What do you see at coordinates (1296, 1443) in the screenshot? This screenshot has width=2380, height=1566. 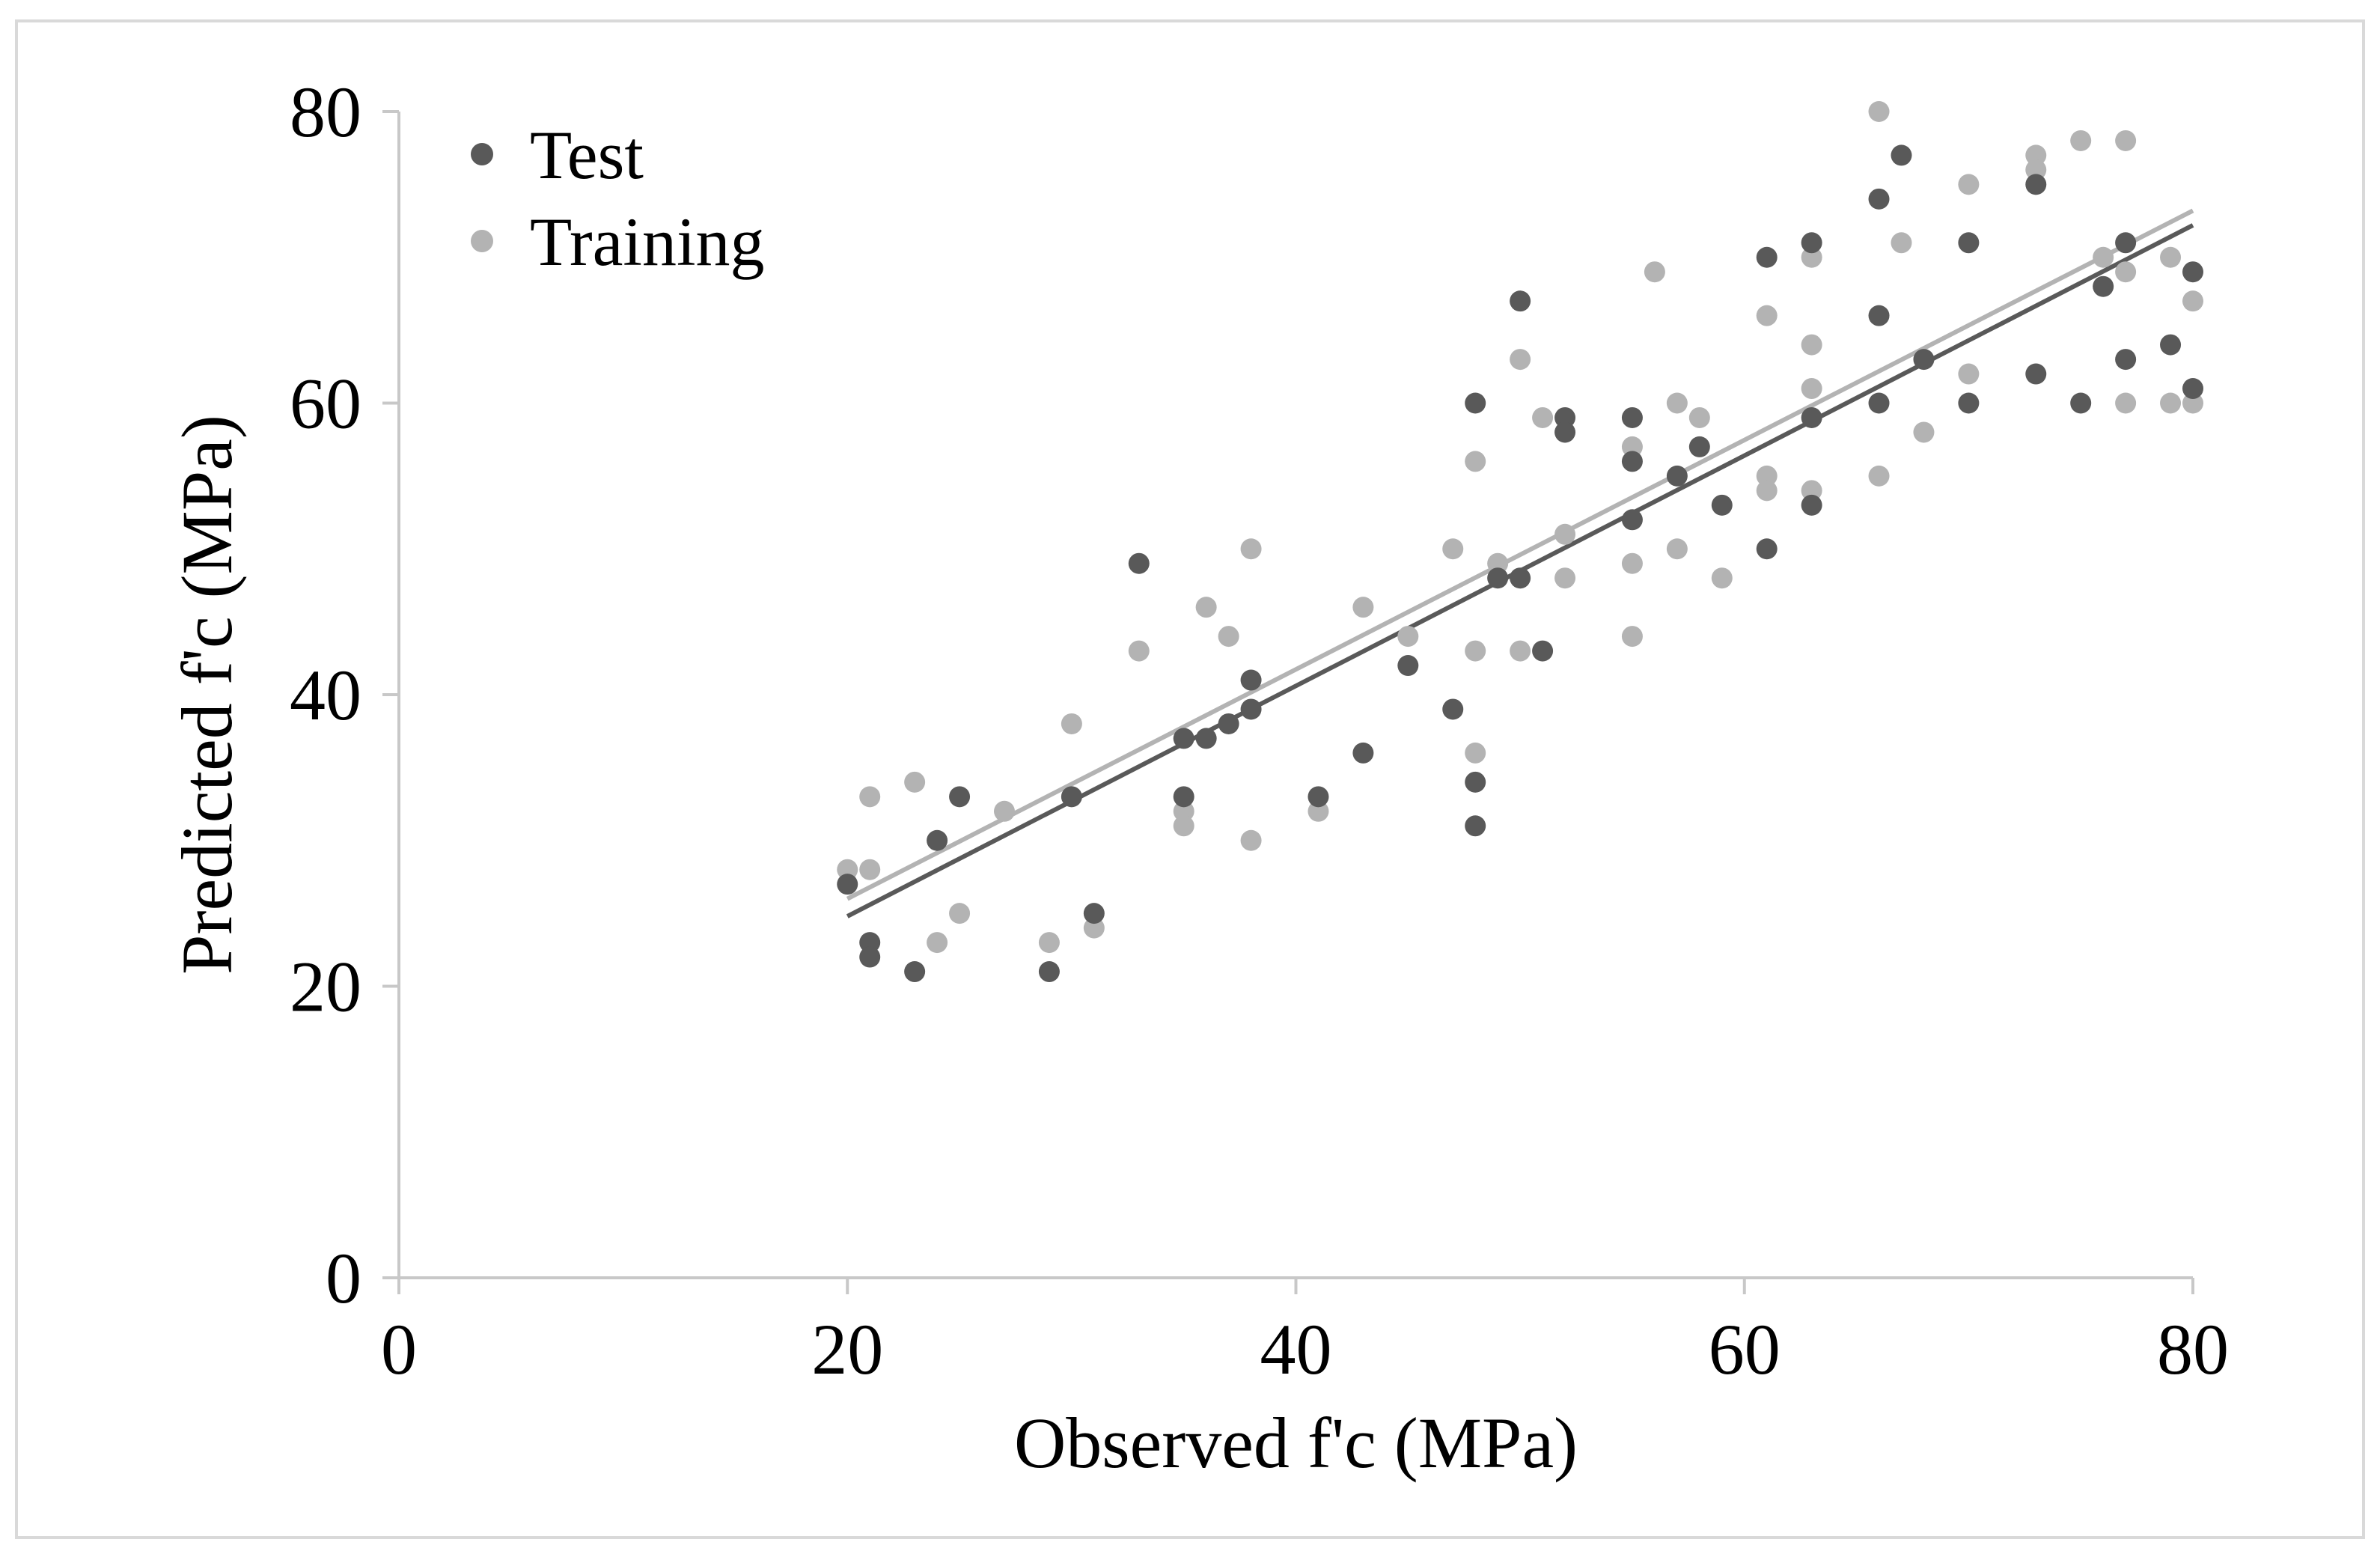 I see `x-axis-title: Observed f'c (MPa)` at bounding box center [1296, 1443].